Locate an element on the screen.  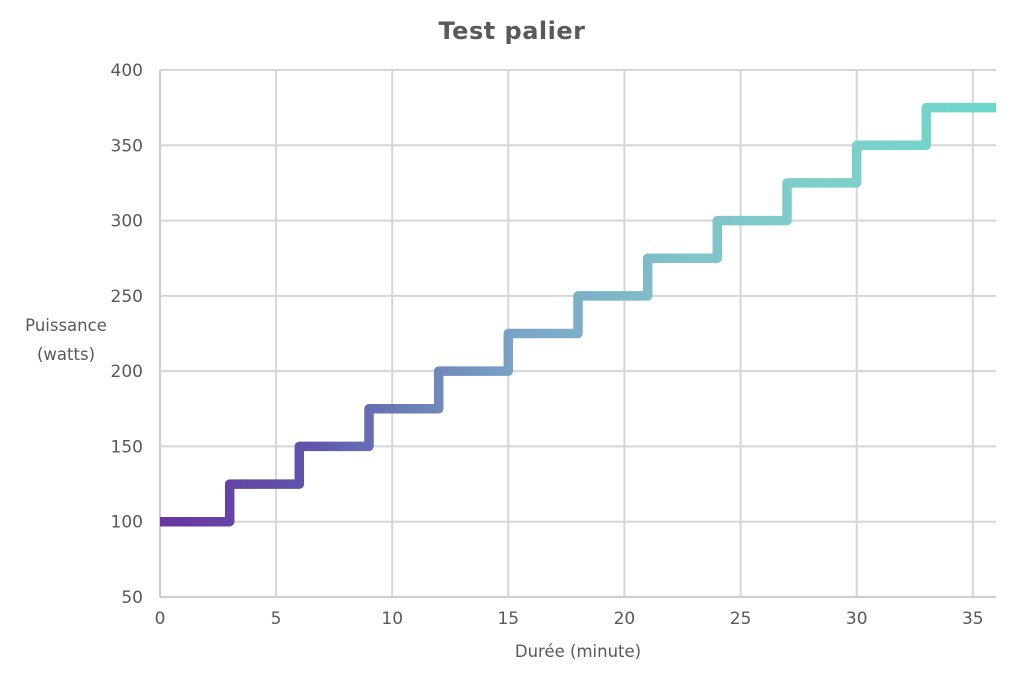
y-tick-label: 400 is located at coordinates (127, 71).